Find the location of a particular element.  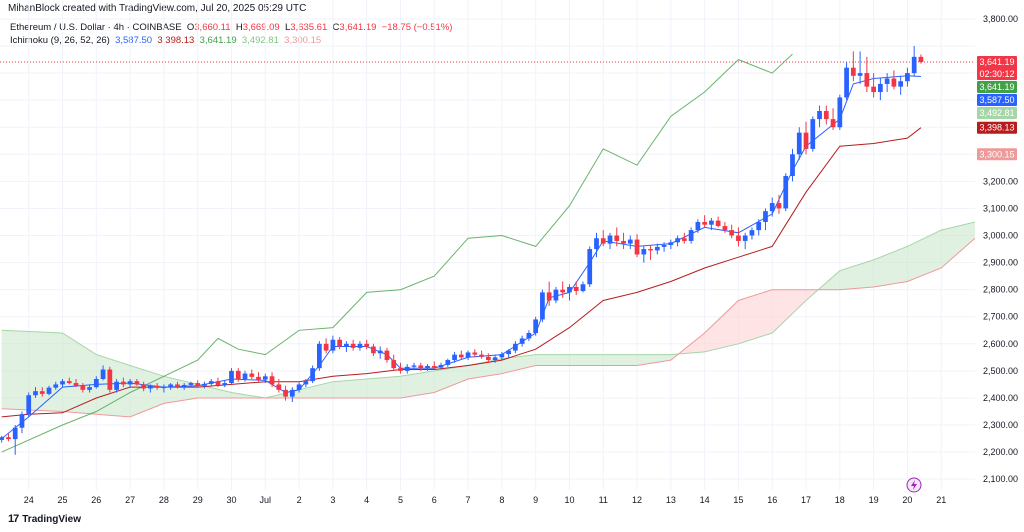

price-axis-label: 2,400.00 is located at coordinates (1000, 398).